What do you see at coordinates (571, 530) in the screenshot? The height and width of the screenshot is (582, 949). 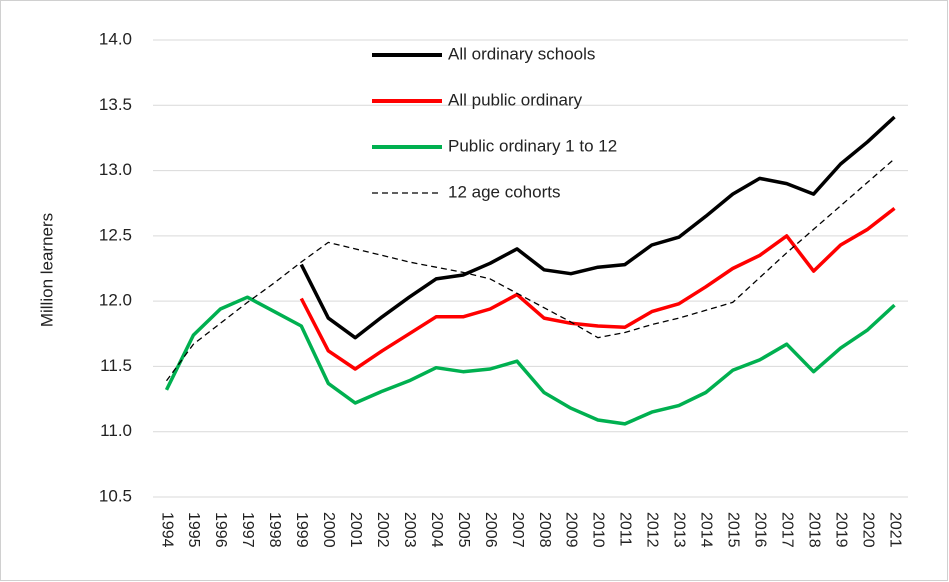 I see `x-tick-label: 2009` at bounding box center [571, 530].